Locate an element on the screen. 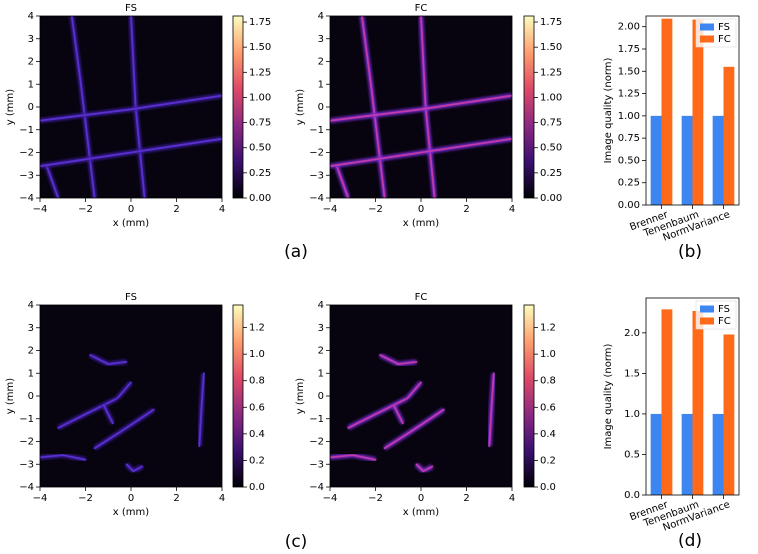 The width and height of the screenshot is (758, 554). y-tick-label: 0.75 is located at coordinates (629, 138).